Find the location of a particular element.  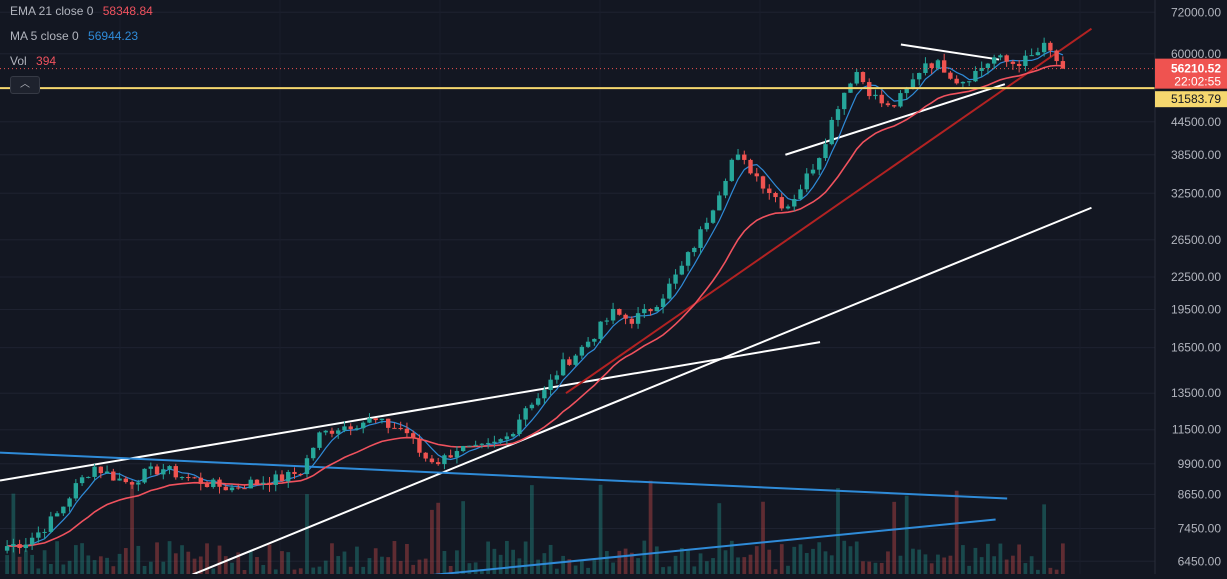

collapse-legend-button: ︿ is located at coordinates (25, 85).